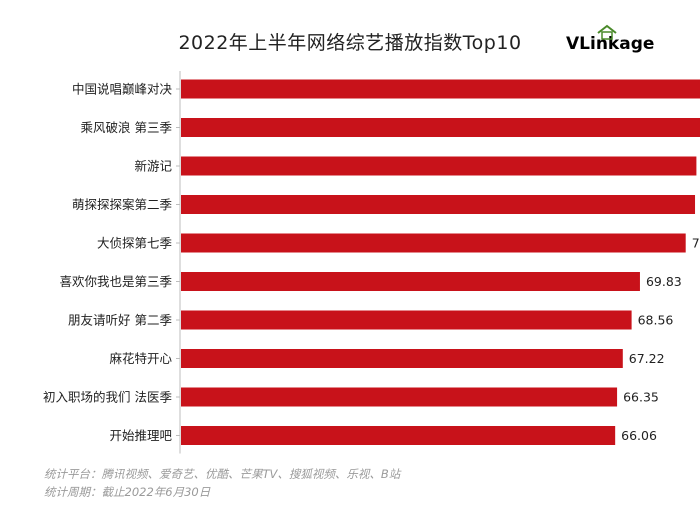 Image resolution: width=700 pixels, height=520 pixels. Describe the element at coordinates (120, 320) in the screenshot. I see `category-label: 朋友请听好 第二季` at that location.